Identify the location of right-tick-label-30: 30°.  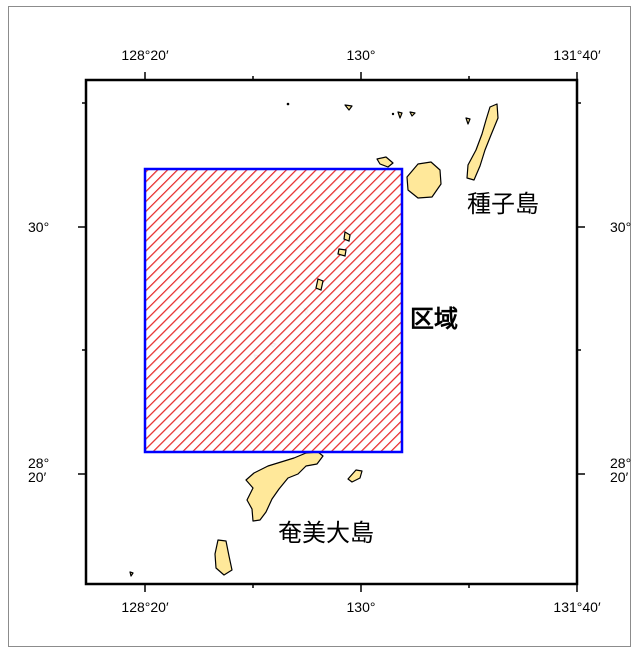
(620, 227).